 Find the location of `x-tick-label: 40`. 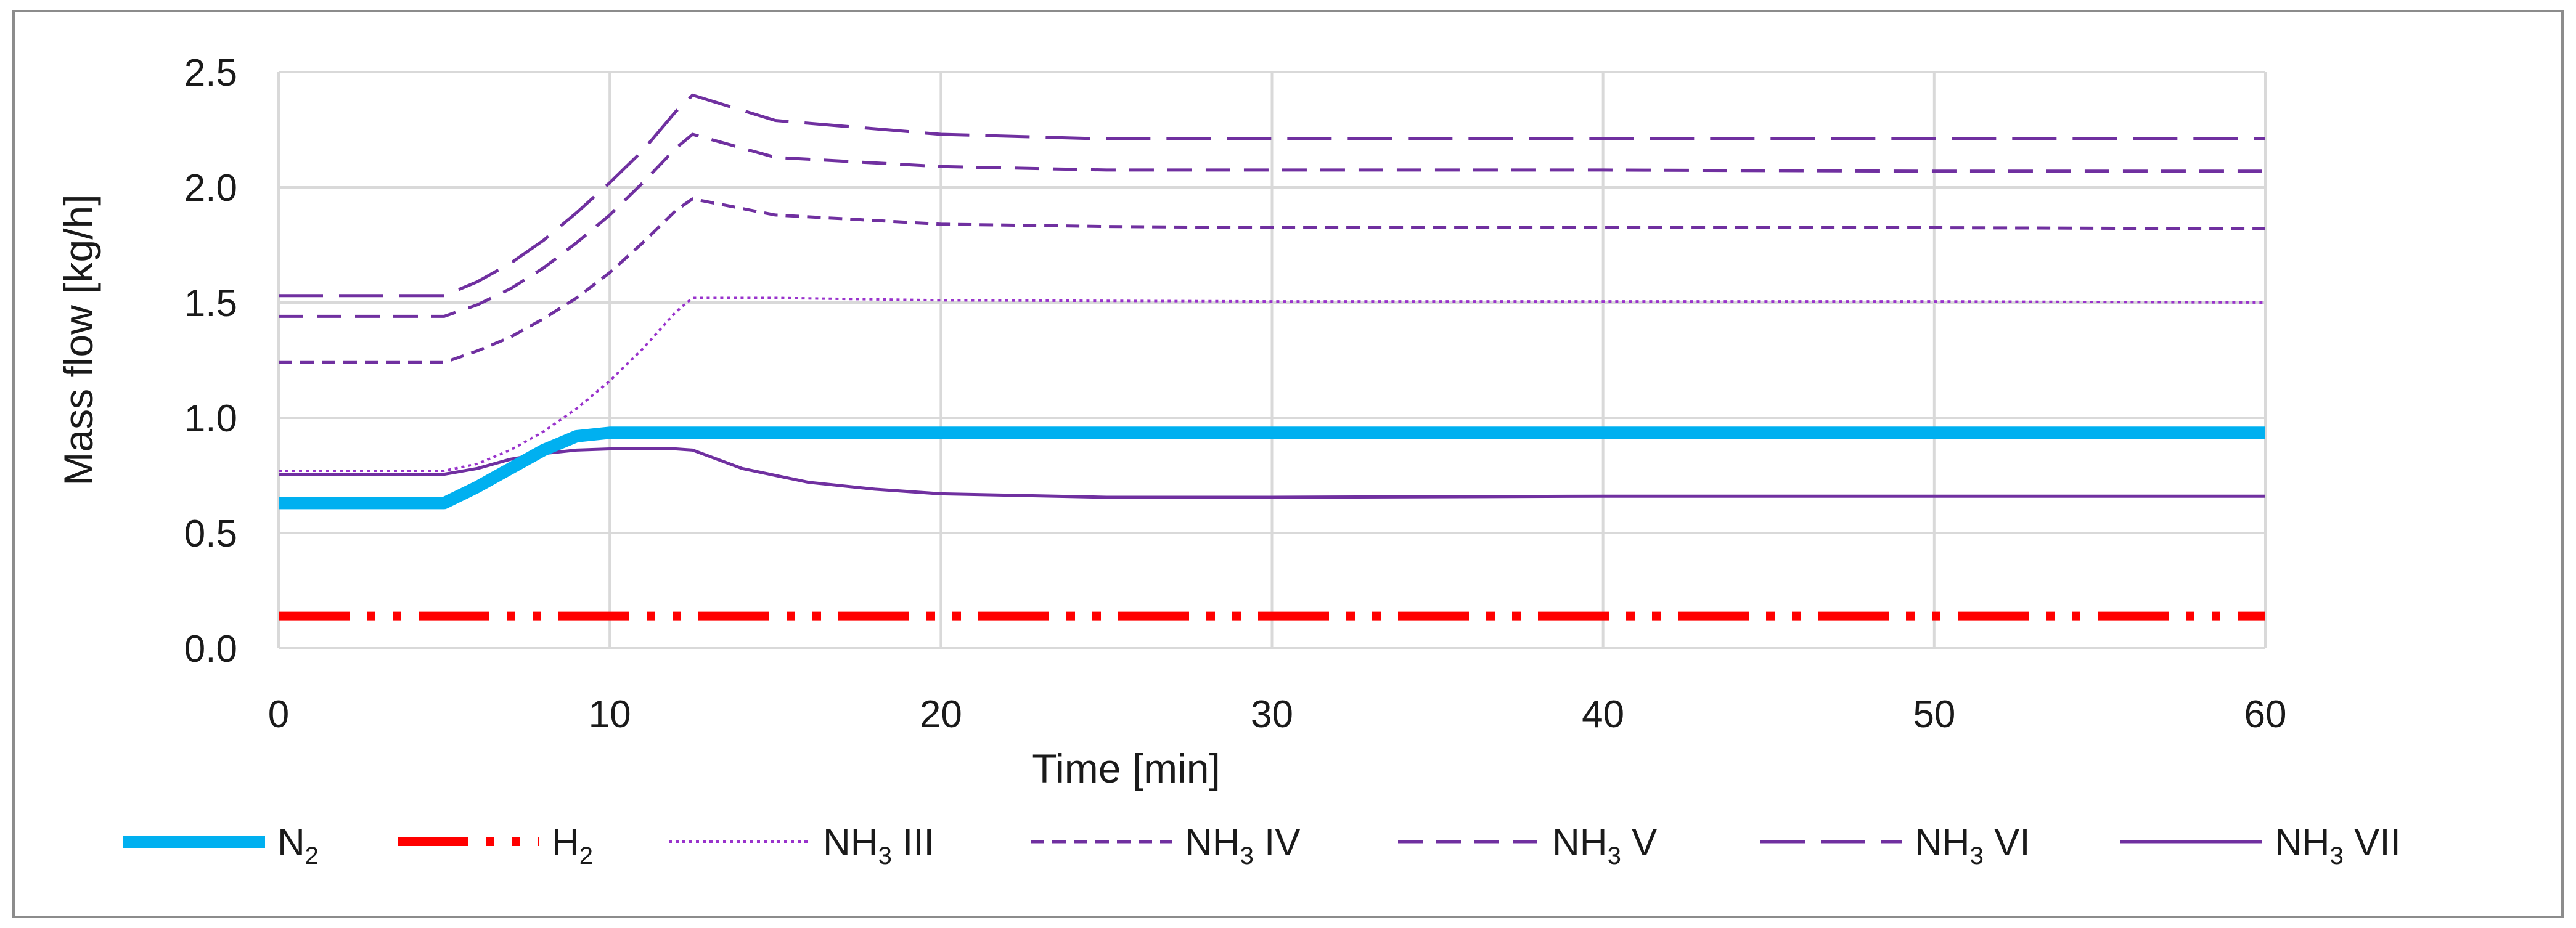

x-tick-label: 40 is located at coordinates (1603, 714).